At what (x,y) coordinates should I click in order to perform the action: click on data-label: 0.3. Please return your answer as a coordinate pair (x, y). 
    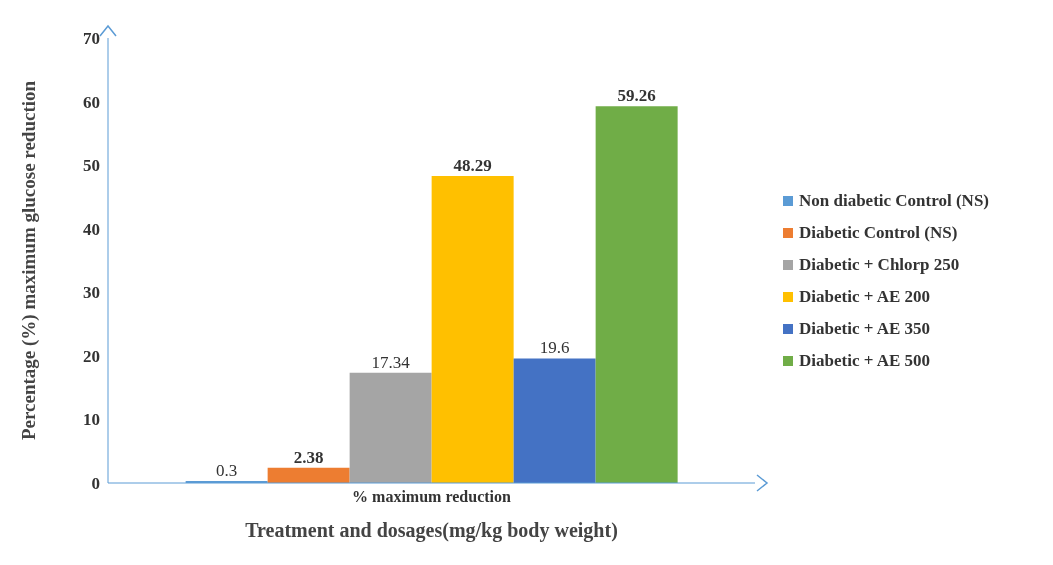
    Looking at the image, I should click on (227, 471).